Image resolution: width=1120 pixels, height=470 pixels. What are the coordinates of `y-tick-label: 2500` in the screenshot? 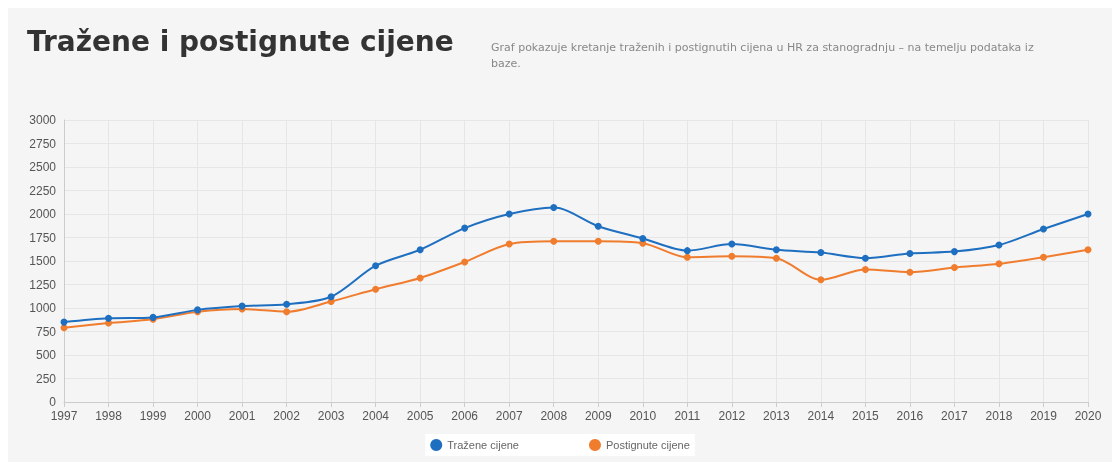 It's located at (43, 167).